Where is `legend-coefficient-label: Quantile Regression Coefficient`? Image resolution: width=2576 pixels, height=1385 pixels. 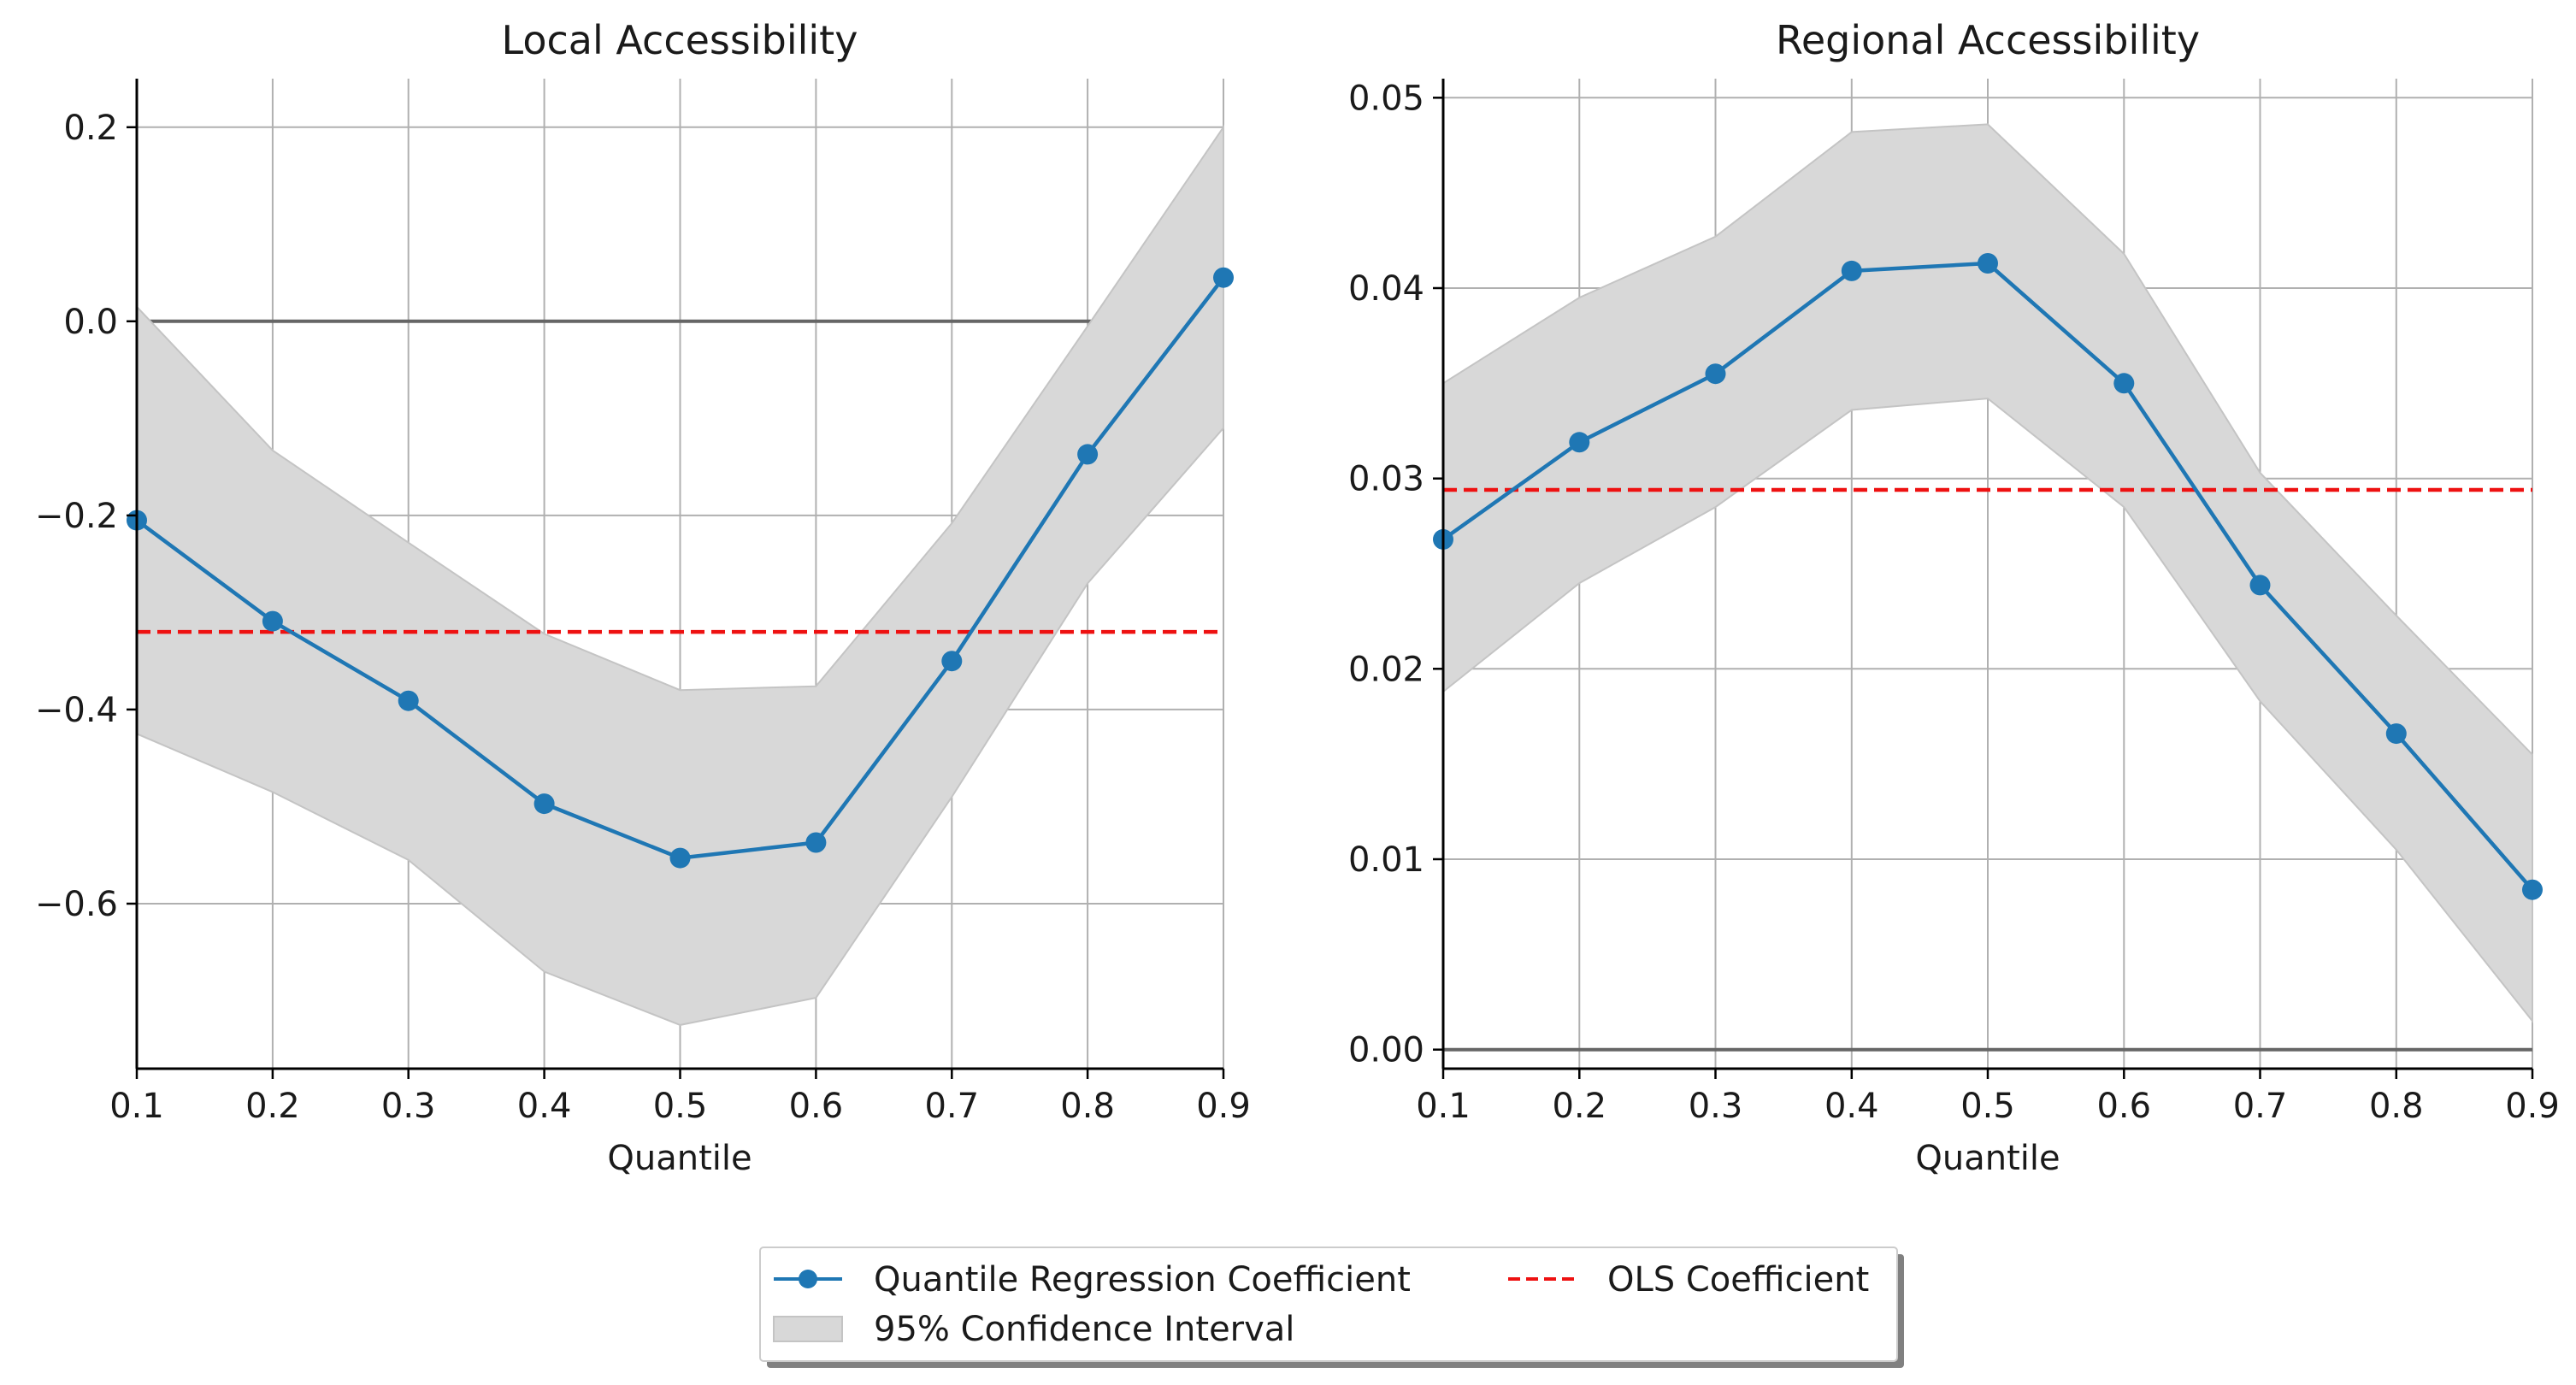 legend-coefficient-label: Quantile Regression Coefficient is located at coordinates (1142, 1280).